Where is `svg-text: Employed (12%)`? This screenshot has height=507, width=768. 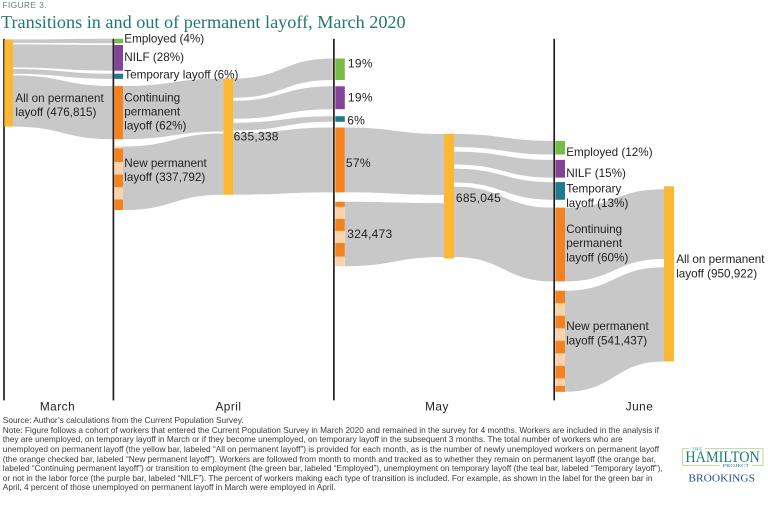
svg-text: Employed (12%) is located at coordinates (609, 152).